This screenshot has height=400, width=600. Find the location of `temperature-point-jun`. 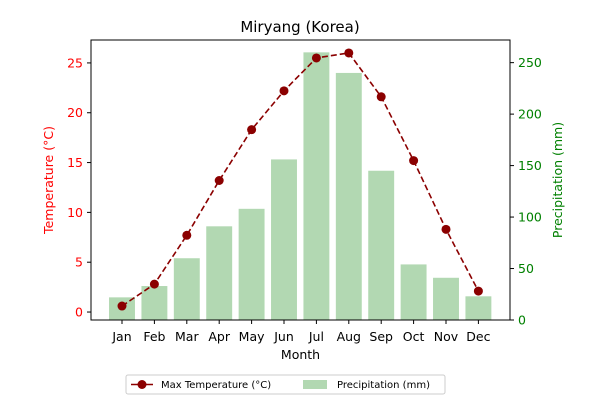

temperature-point-jun is located at coordinates (284, 91).